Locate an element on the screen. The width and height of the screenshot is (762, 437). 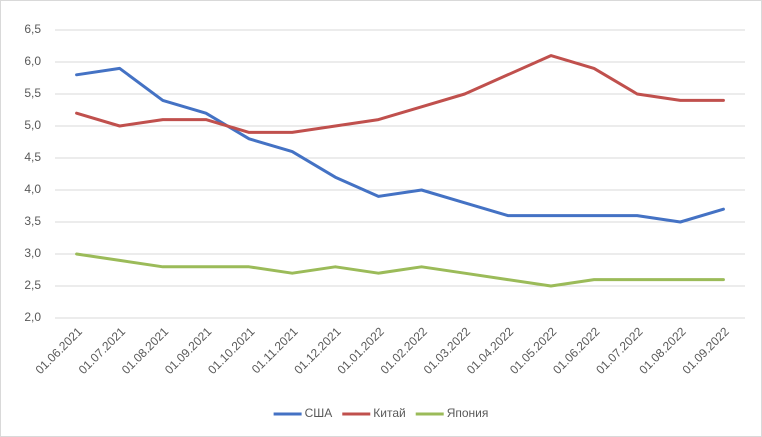
y-tick-label: 2,5 is located at coordinates (32, 285).